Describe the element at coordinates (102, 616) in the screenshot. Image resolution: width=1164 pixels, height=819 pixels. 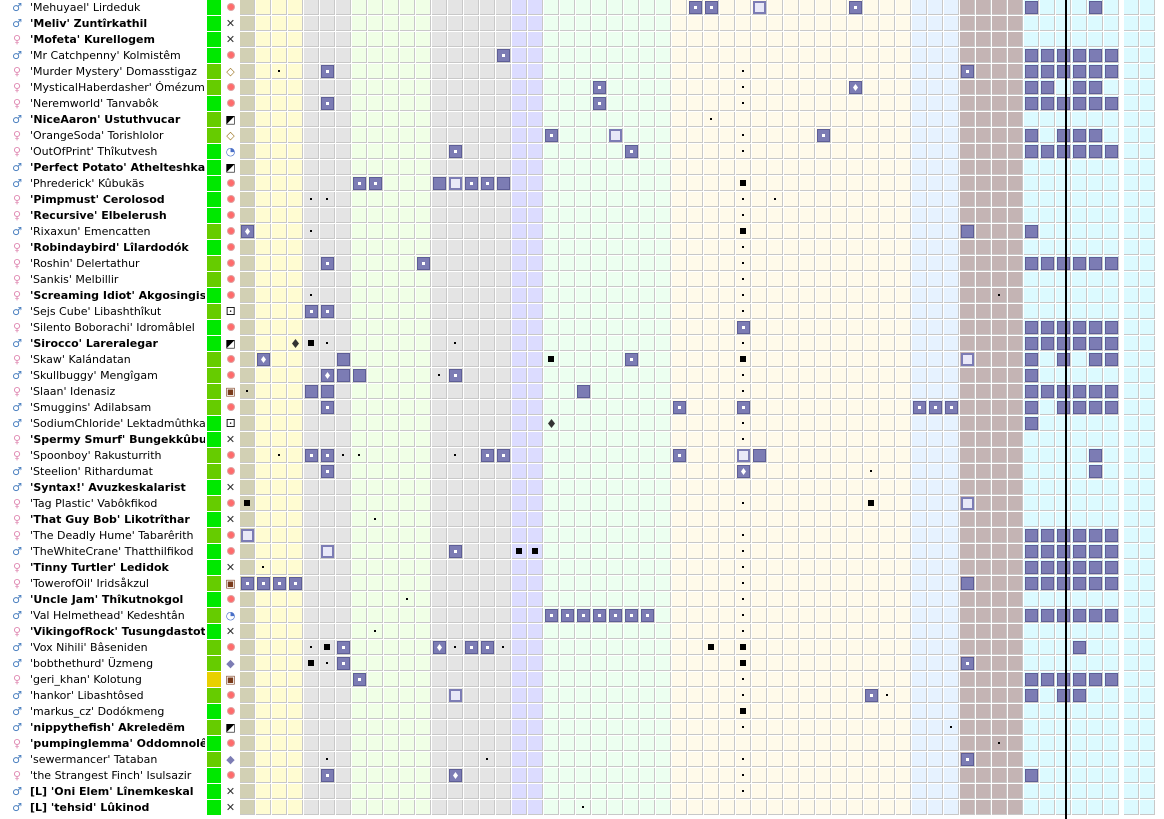
I see `unit-name: ♂ 'Val Helmethead' Kedeshtân` at that location.